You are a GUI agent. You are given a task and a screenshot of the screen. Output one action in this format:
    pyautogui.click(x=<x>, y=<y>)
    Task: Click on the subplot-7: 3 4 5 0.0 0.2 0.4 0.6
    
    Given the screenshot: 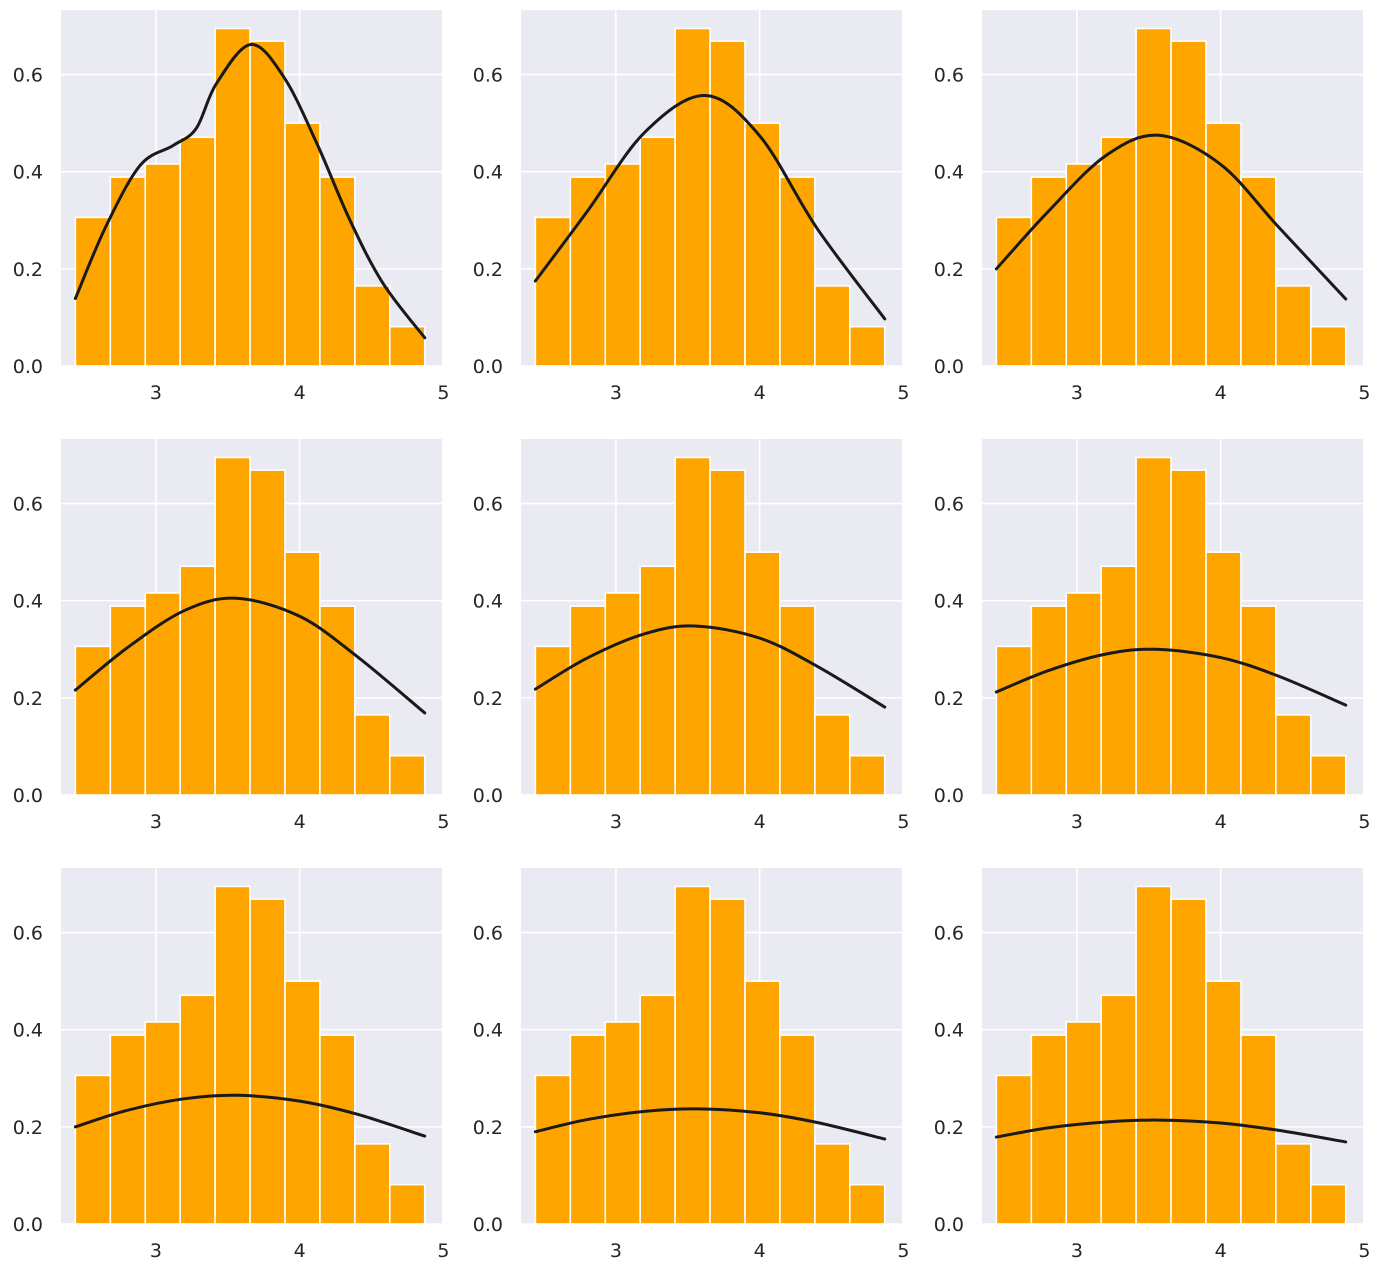 What is the action you would take?
    pyautogui.click(x=231, y=1065)
    